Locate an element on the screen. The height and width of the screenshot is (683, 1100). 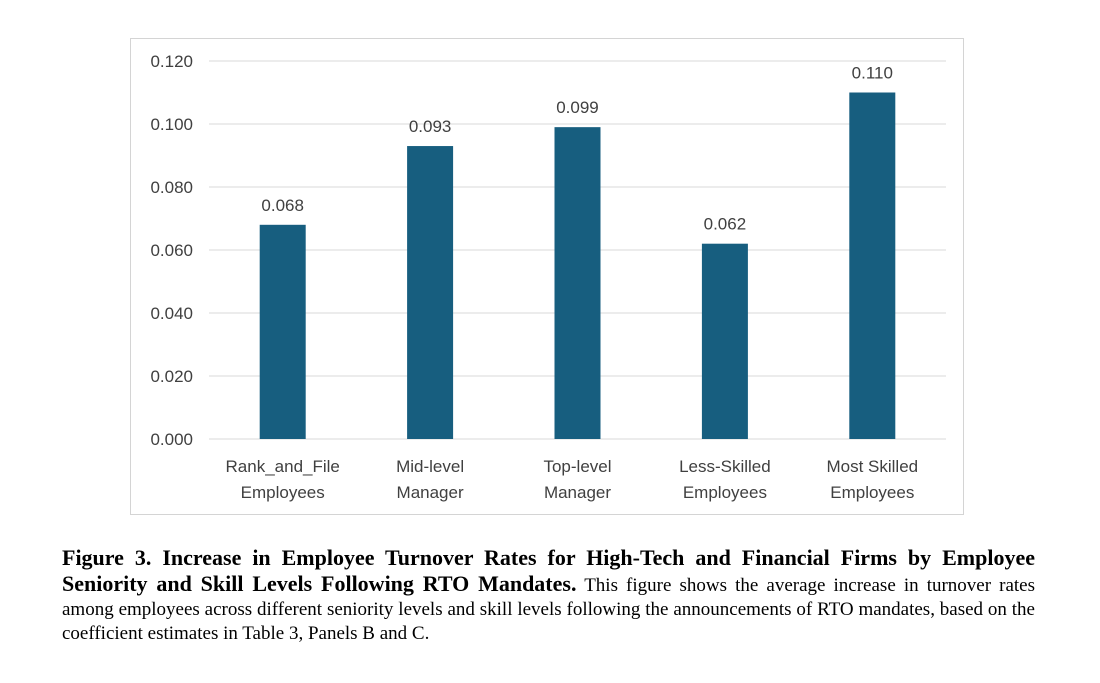
data-label: 0.068 is located at coordinates (282, 205).